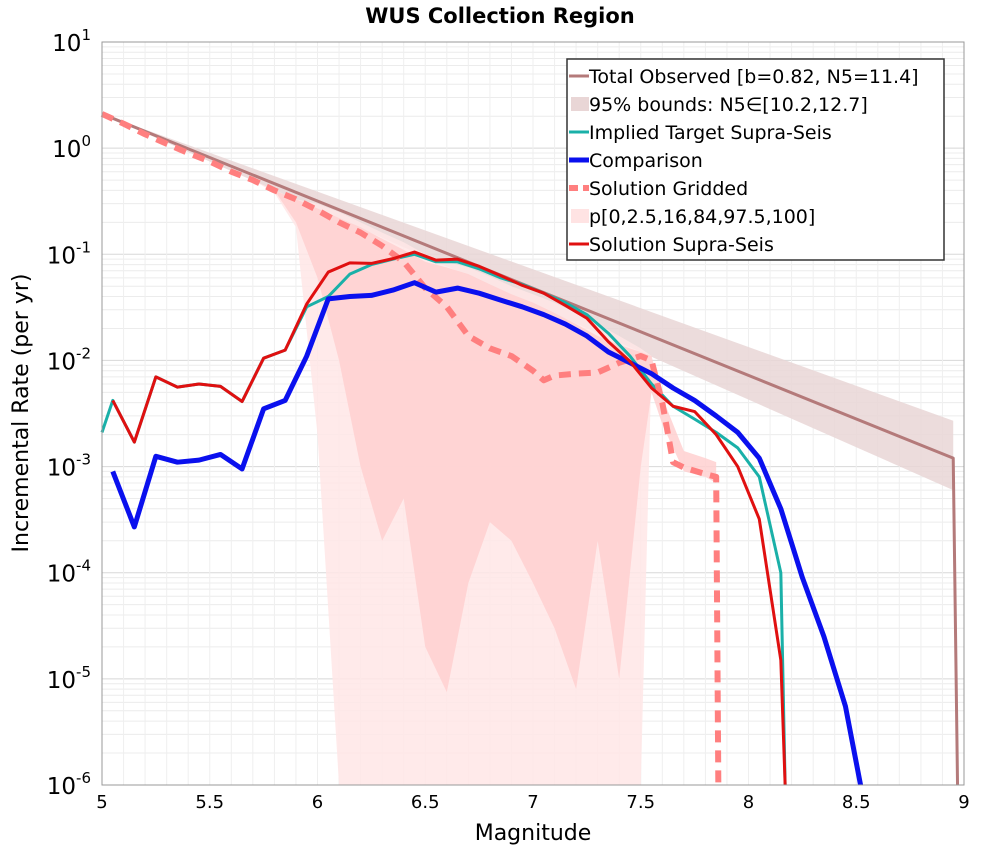 The width and height of the screenshot is (1000, 850). I want to click on legend-label: Comparison, so click(646, 161).